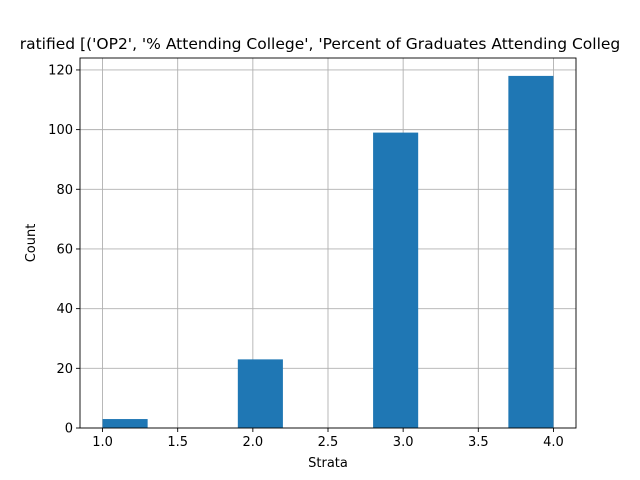 Image resolution: width=640 pixels, height=480 pixels. What do you see at coordinates (60, 70) in the screenshot?
I see `y-tick-label: 120` at bounding box center [60, 70].